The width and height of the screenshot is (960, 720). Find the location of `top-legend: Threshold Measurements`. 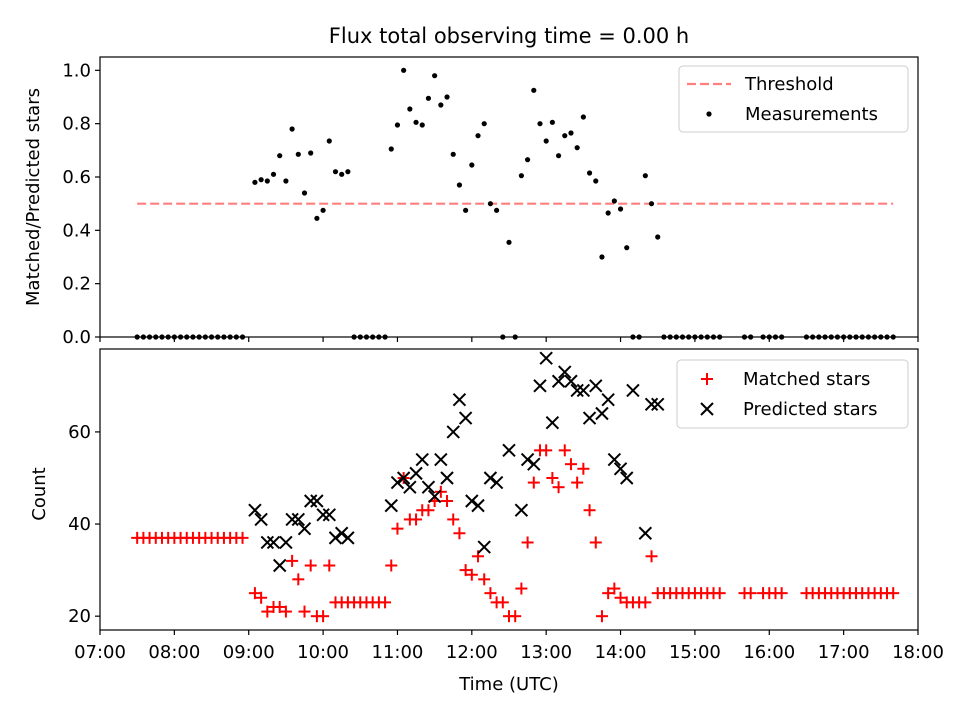

top-legend: Threshold Measurements is located at coordinates (793, 99).